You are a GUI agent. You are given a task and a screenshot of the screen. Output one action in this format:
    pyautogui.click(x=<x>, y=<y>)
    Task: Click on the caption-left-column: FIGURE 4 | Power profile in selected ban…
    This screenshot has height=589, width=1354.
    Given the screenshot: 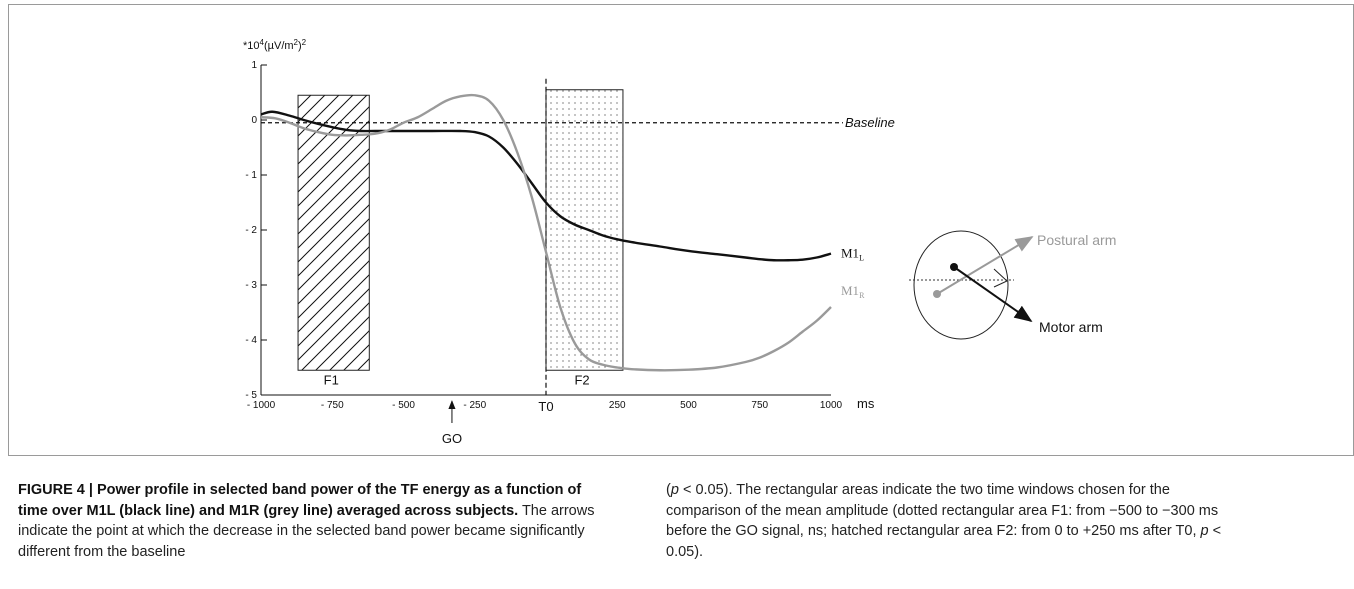 What is the action you would take?
    pyautogui.click(x=308, y=521)
    